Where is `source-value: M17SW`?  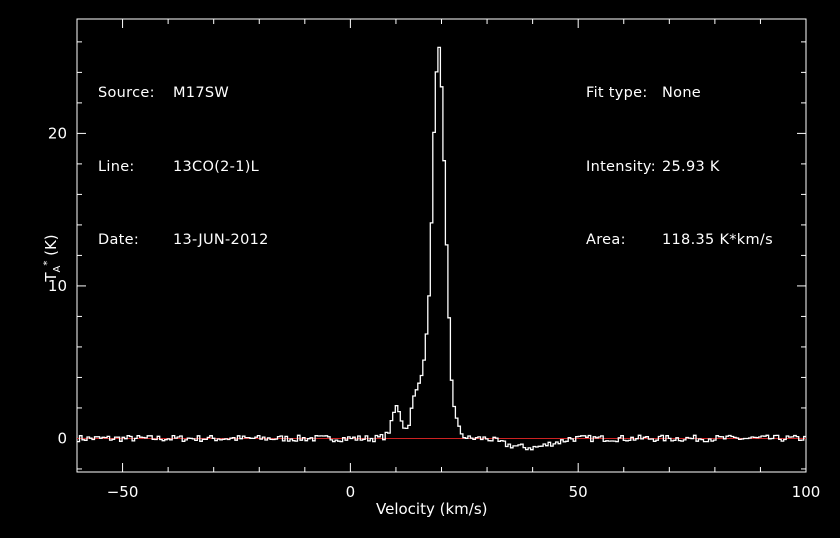
source-value: M17SW is located at coordinates (201, 93).